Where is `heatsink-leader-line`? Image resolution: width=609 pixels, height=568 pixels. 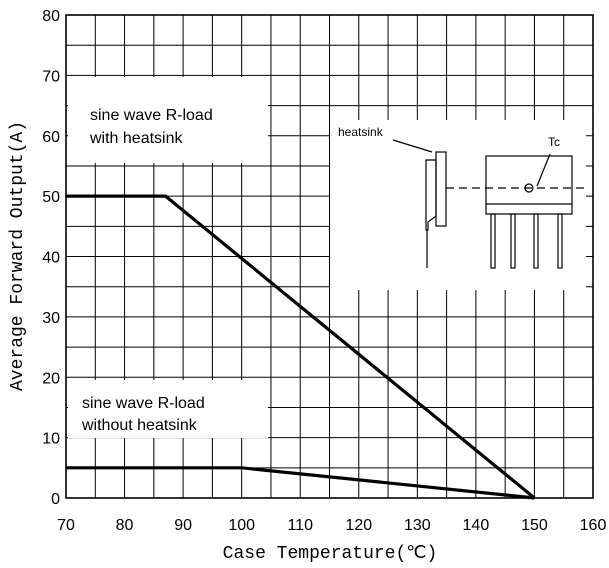
heatsink-leader-line is located at coordinates (412, 146).